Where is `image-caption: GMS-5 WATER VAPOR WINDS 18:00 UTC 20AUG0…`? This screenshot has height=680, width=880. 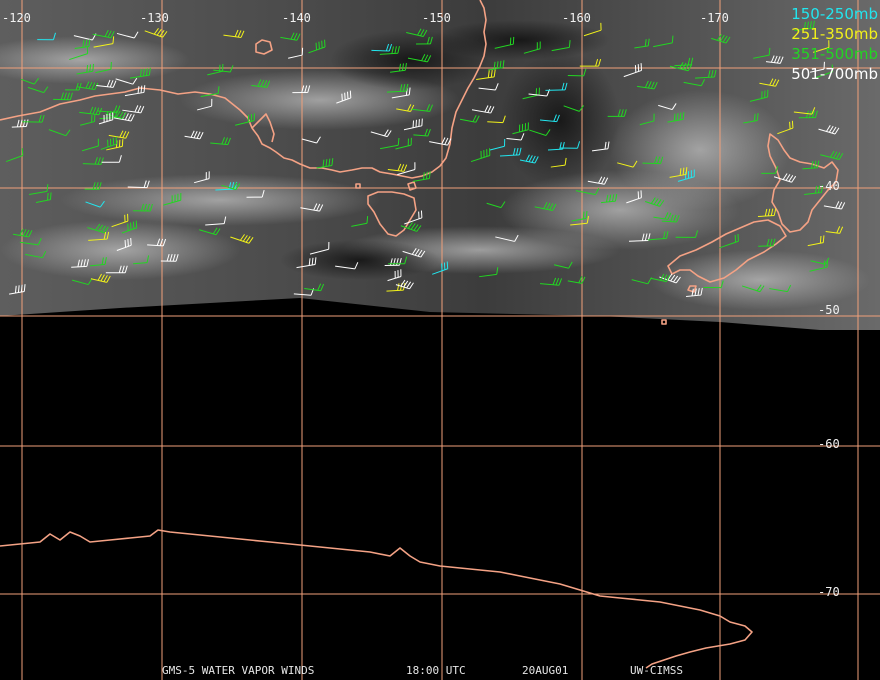 image-caption: GMS-5 WATER VAPOR WINDS 18:00 UTC 20AUG0… is located at coordinates (440, 671).